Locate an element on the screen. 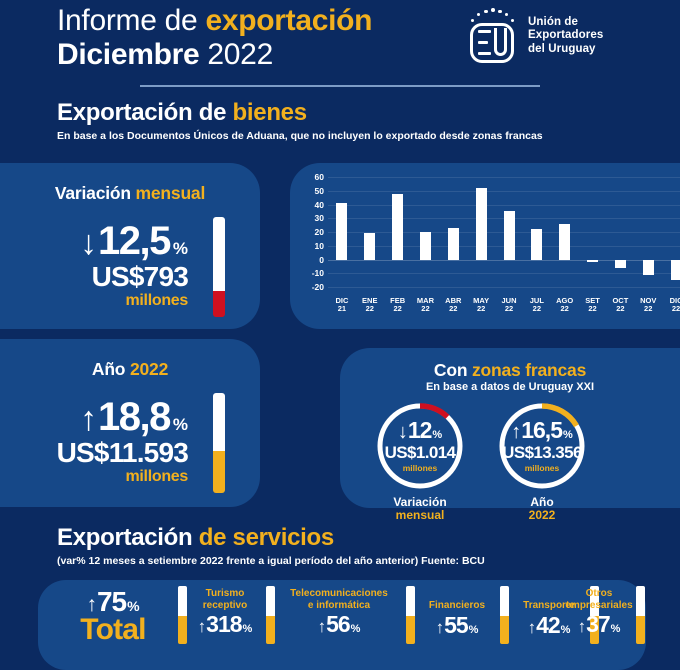  header-divider is located at coordinates (340, 86).